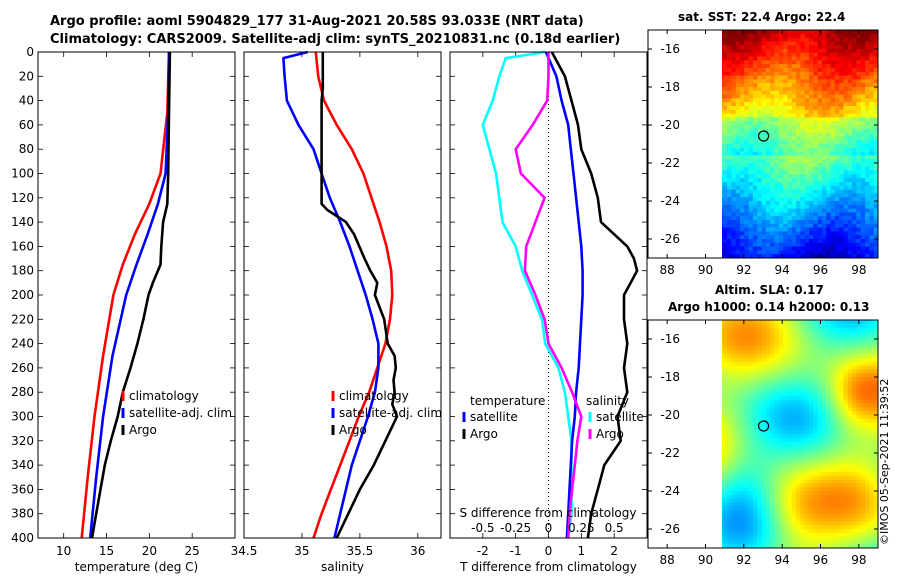  I want to click on y-tick-label: 280, so click(22, 392).